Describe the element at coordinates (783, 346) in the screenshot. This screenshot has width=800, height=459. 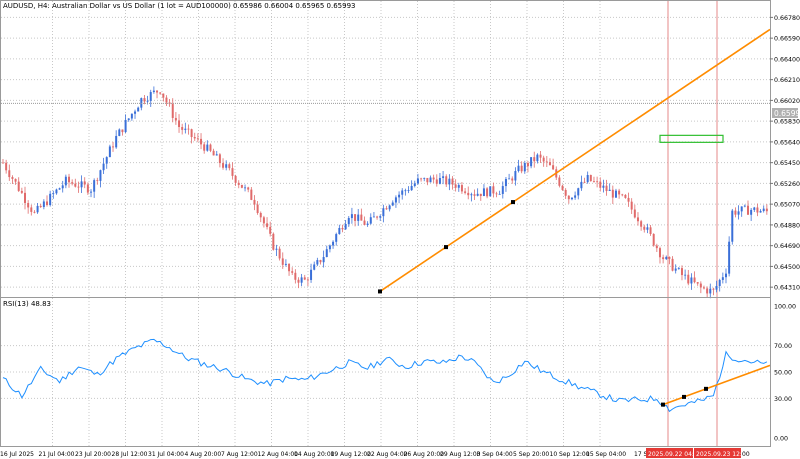
I see `rsi-tick-label: 70.00` at that location.